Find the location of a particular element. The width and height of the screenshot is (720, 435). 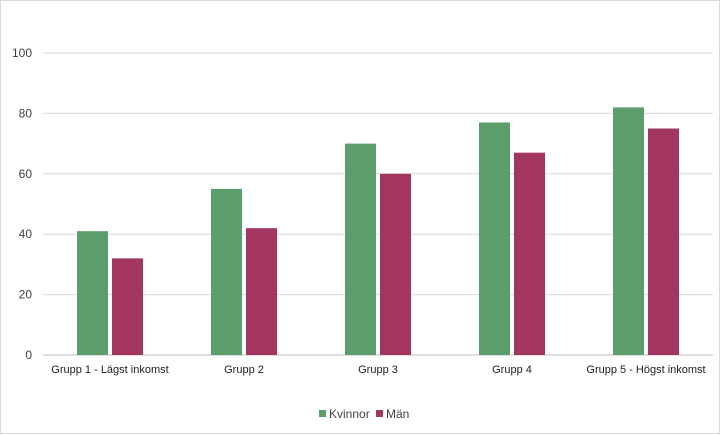

x-category-label: Grupp 1 - Lägst inkomst is located at coordinates (109, 370).